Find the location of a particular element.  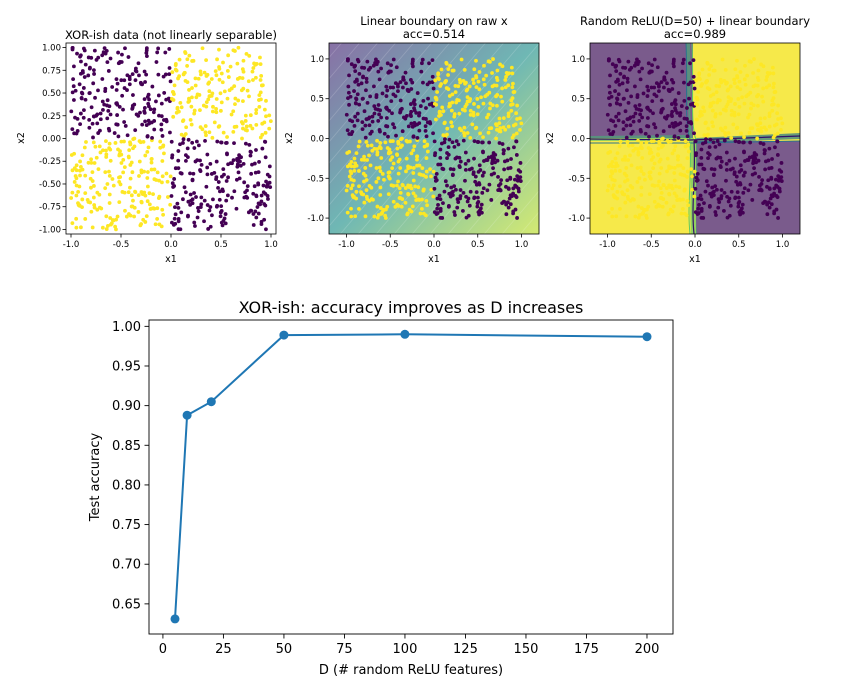

x-tick-label: 50 is located at coordinates (284, 649).